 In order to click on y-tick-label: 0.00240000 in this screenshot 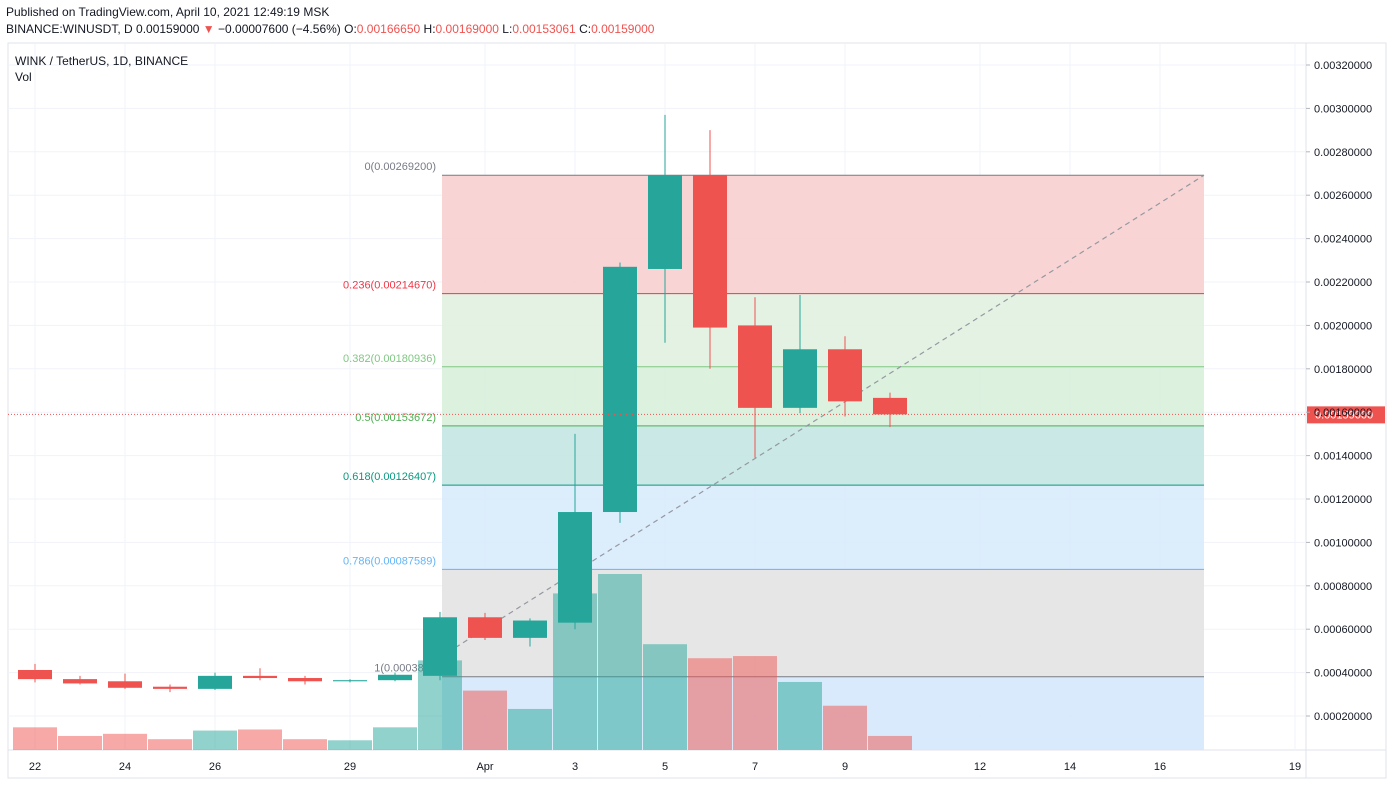, I will do `click(1343, 240)`.